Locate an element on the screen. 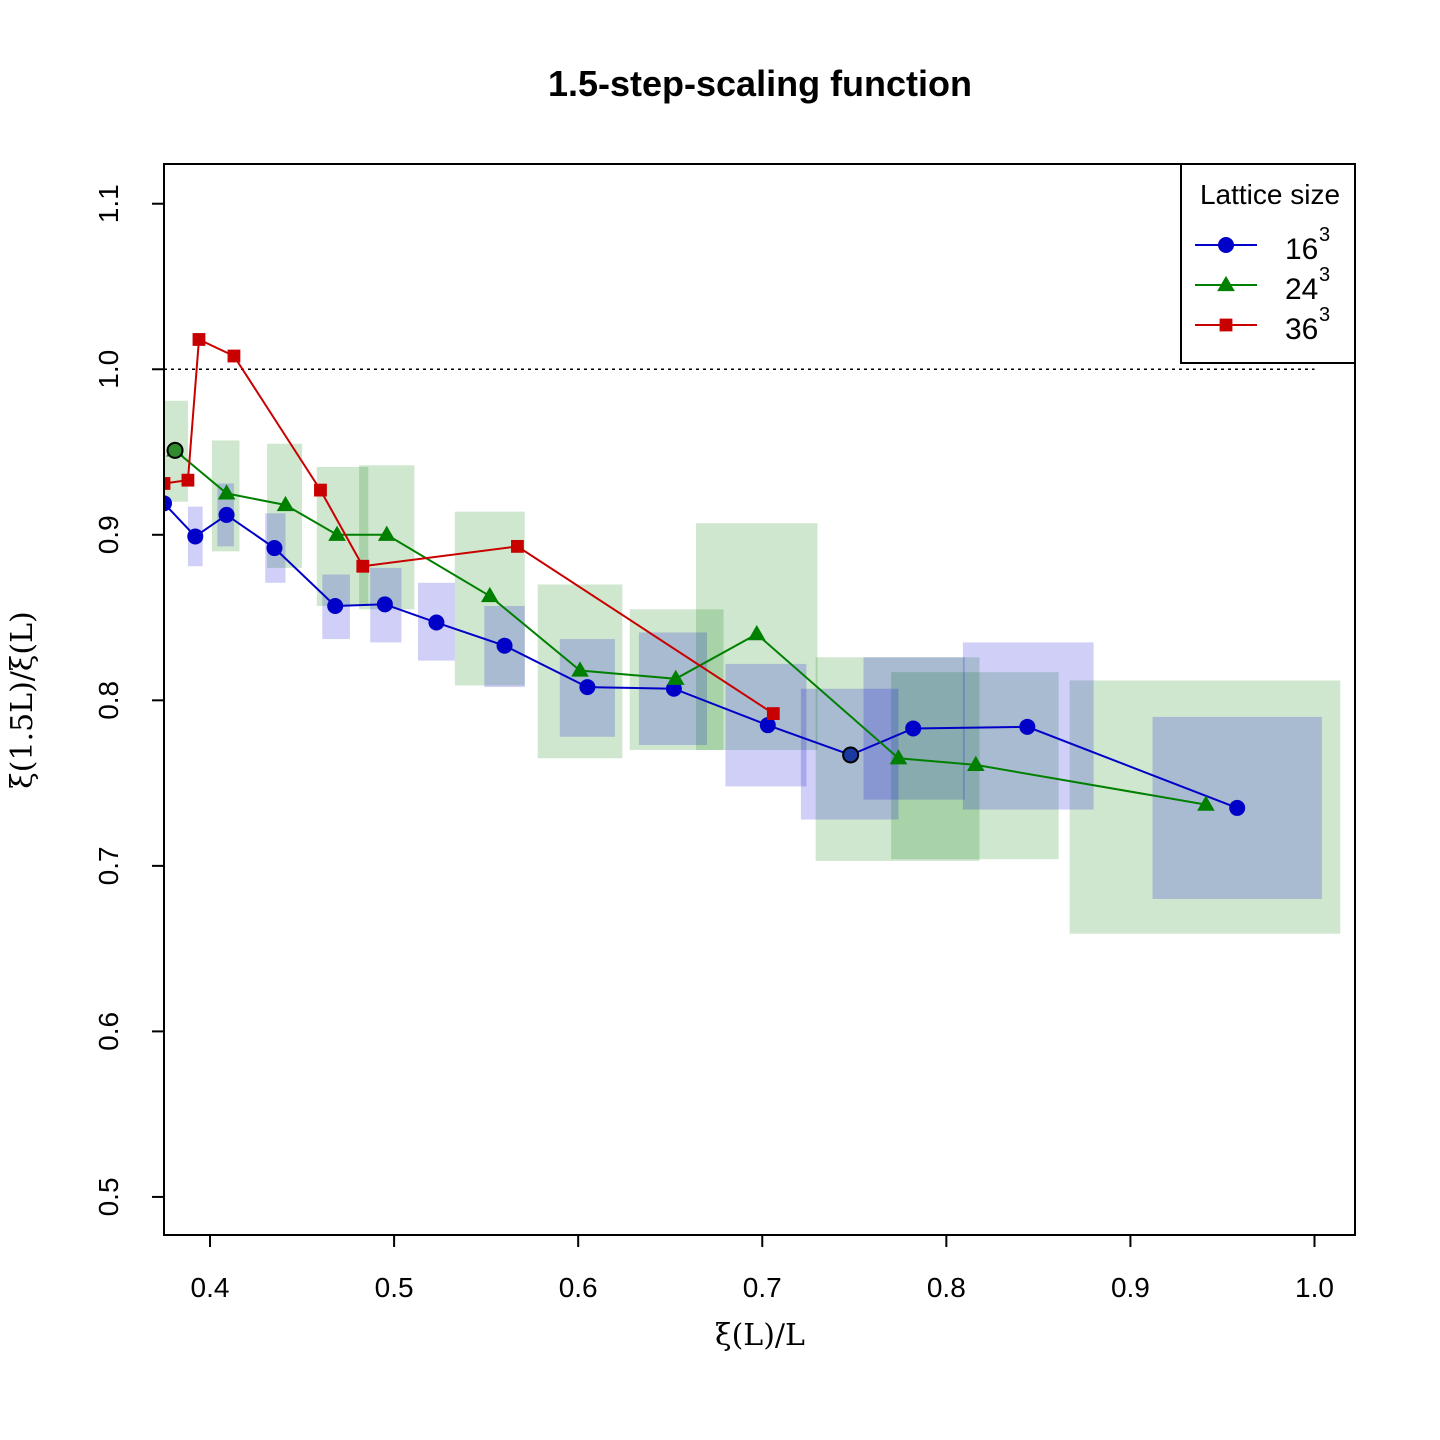 The image size is (1440, 1440). legend-title: Lattice size is located at coordinates (1270, 194).